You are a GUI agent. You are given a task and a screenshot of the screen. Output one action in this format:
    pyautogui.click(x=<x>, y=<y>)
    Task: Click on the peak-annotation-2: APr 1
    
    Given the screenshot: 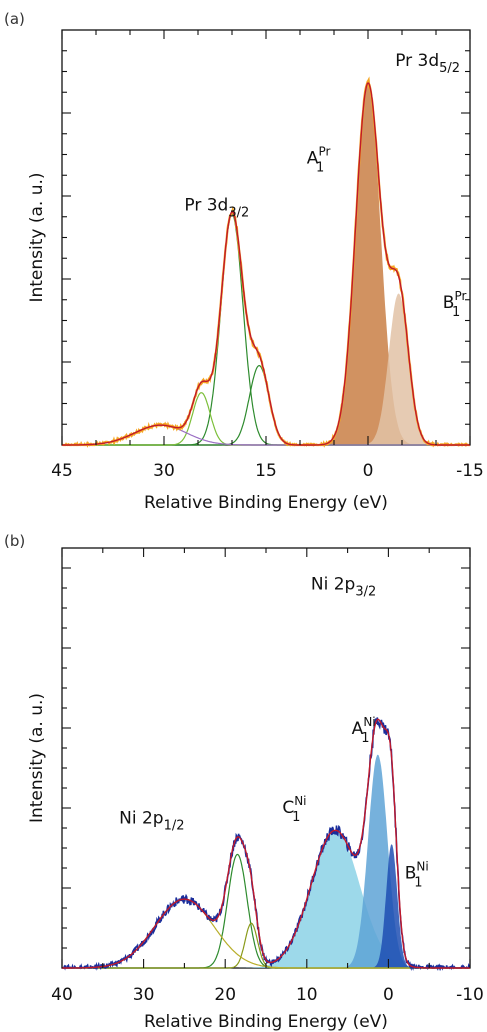 What is the action you would take?
    pyautogui.click(x=319, y=160)
    